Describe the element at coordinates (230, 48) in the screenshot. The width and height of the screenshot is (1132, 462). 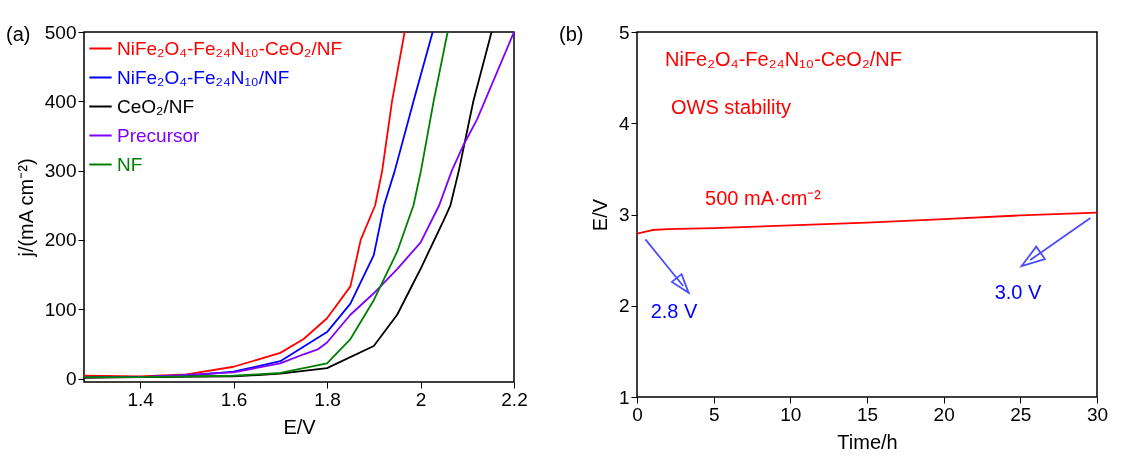
I see `legend-label: NiFe₂O₄-Fe₂₄N₁₀-CeO₂/NF` at that location.